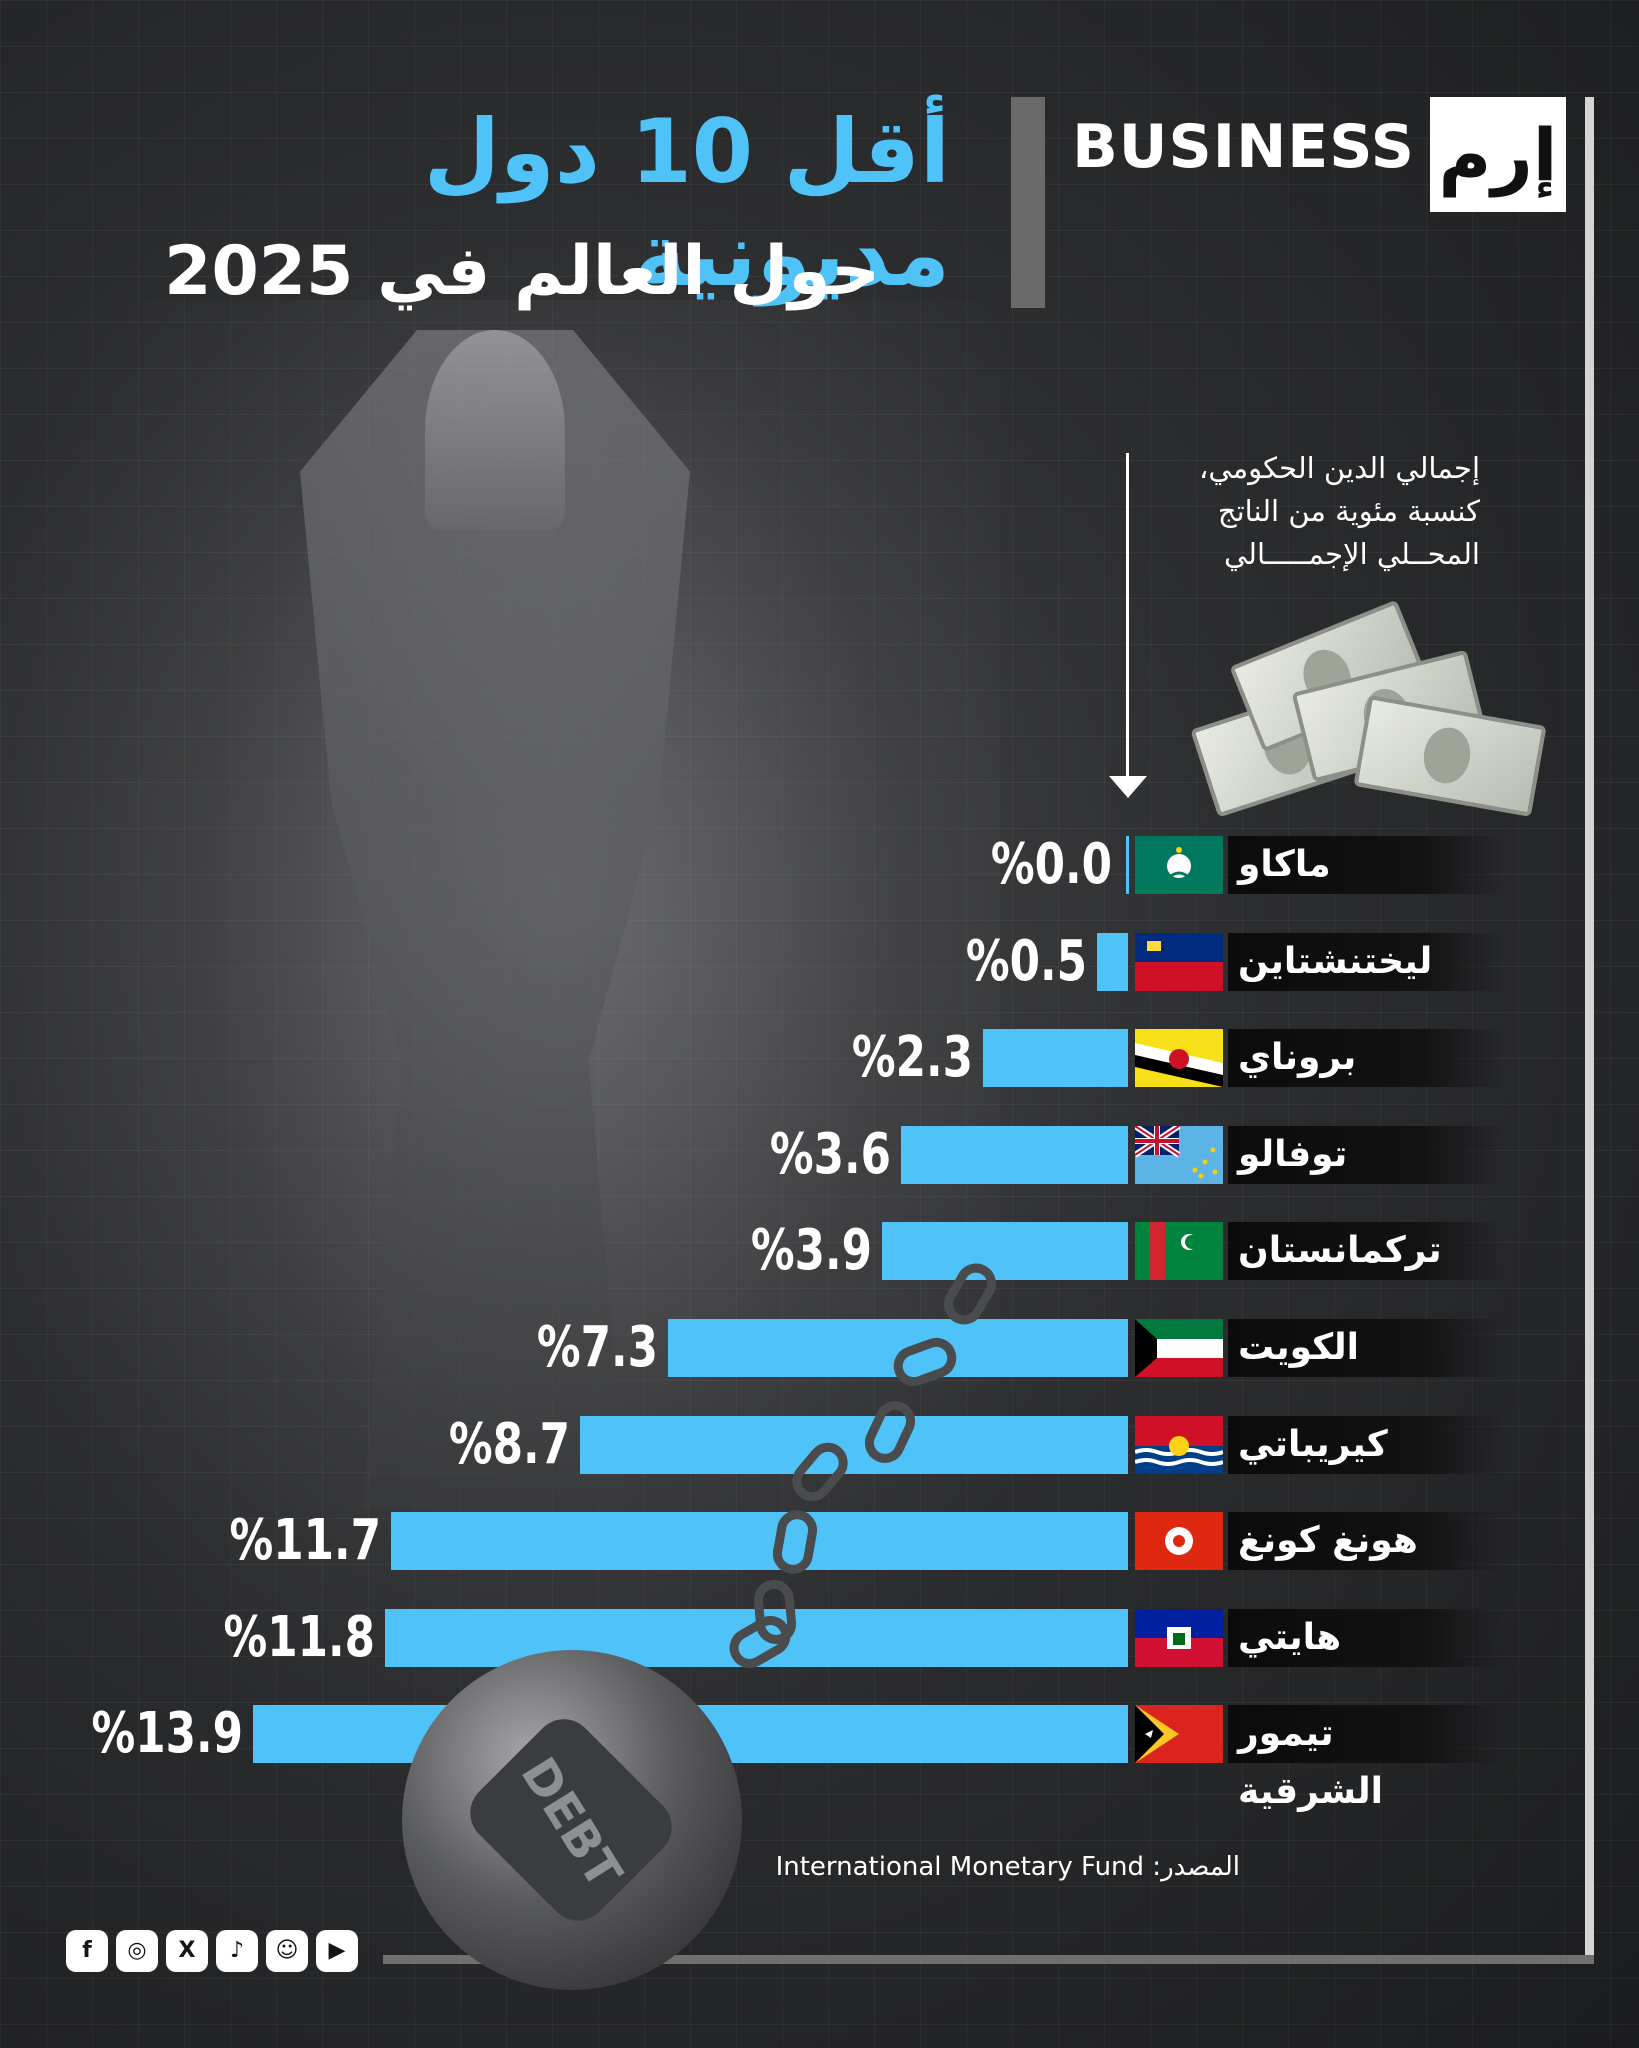  I want to click on category-label: تركمانستان, so click(1340, 1251).